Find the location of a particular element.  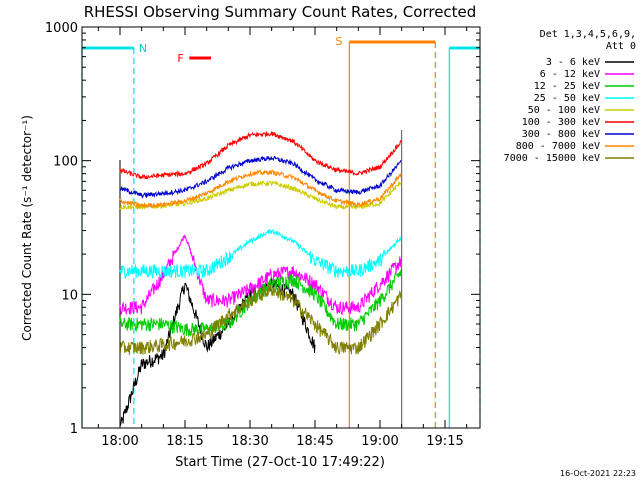

flare-label: F is located at coordinates (180, 58).